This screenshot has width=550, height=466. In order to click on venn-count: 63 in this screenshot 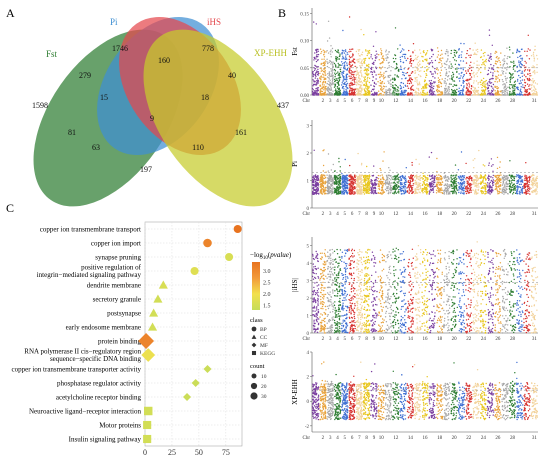, I will do `click(96, 147)`.